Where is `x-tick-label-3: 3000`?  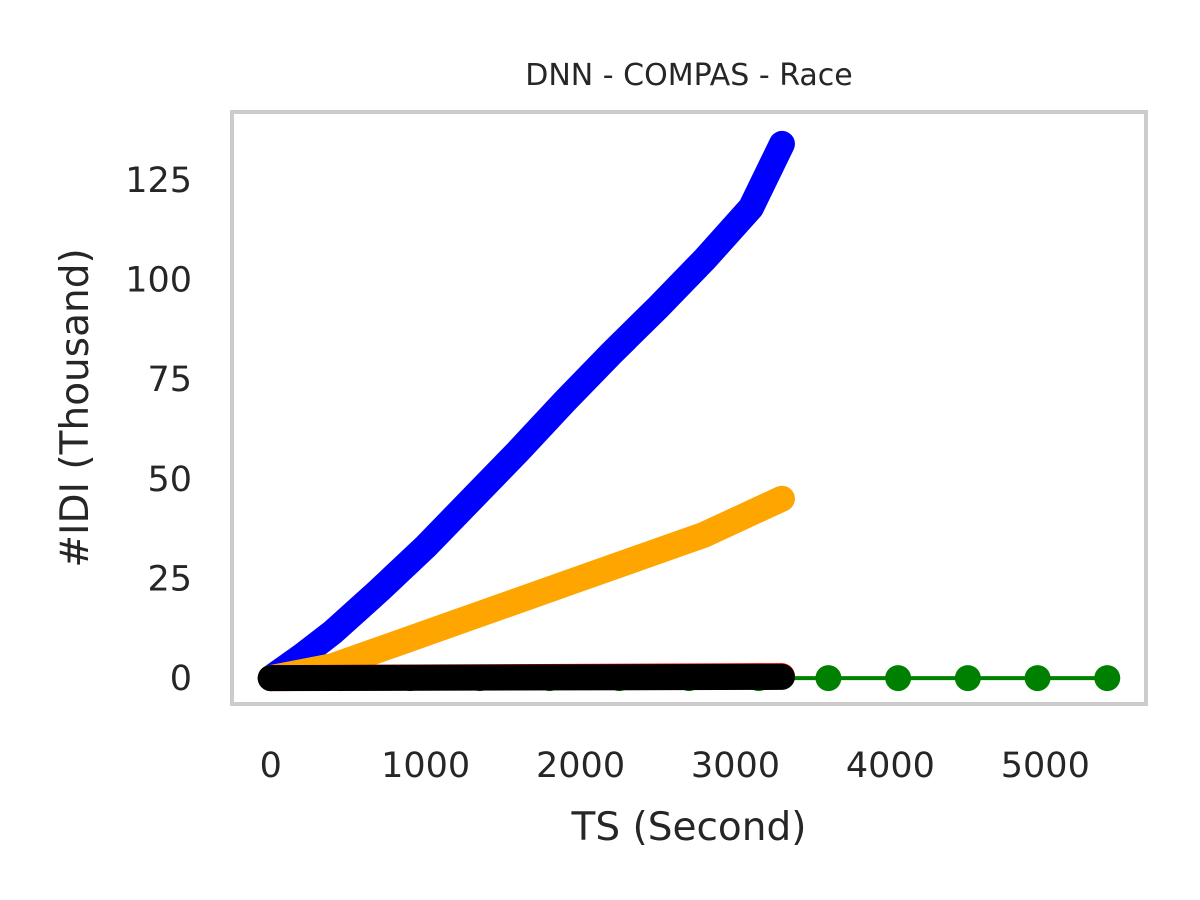 x-tick-label-3: 3000 is located at coordinates (735, 766).